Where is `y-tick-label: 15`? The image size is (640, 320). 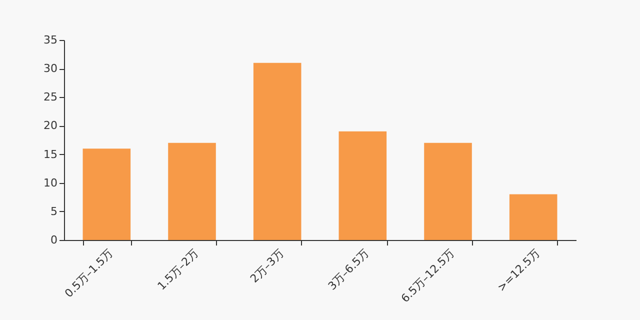
y-tick-label: 15 is located at coordinates (51, 154).